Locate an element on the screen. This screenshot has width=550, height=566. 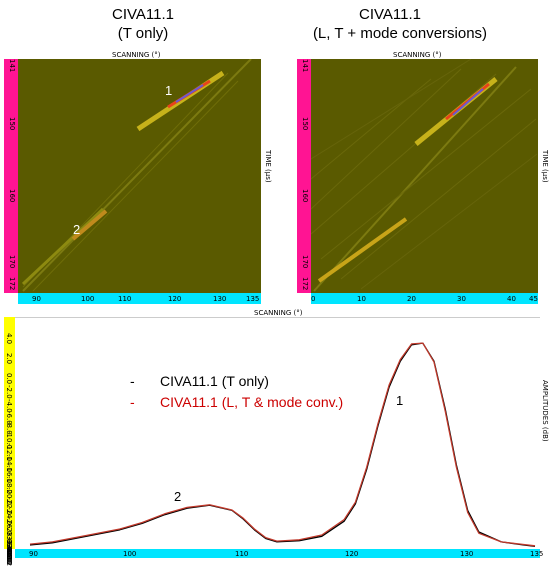
echo-y-tick: -49.2 is located at coordinates (9, 557).